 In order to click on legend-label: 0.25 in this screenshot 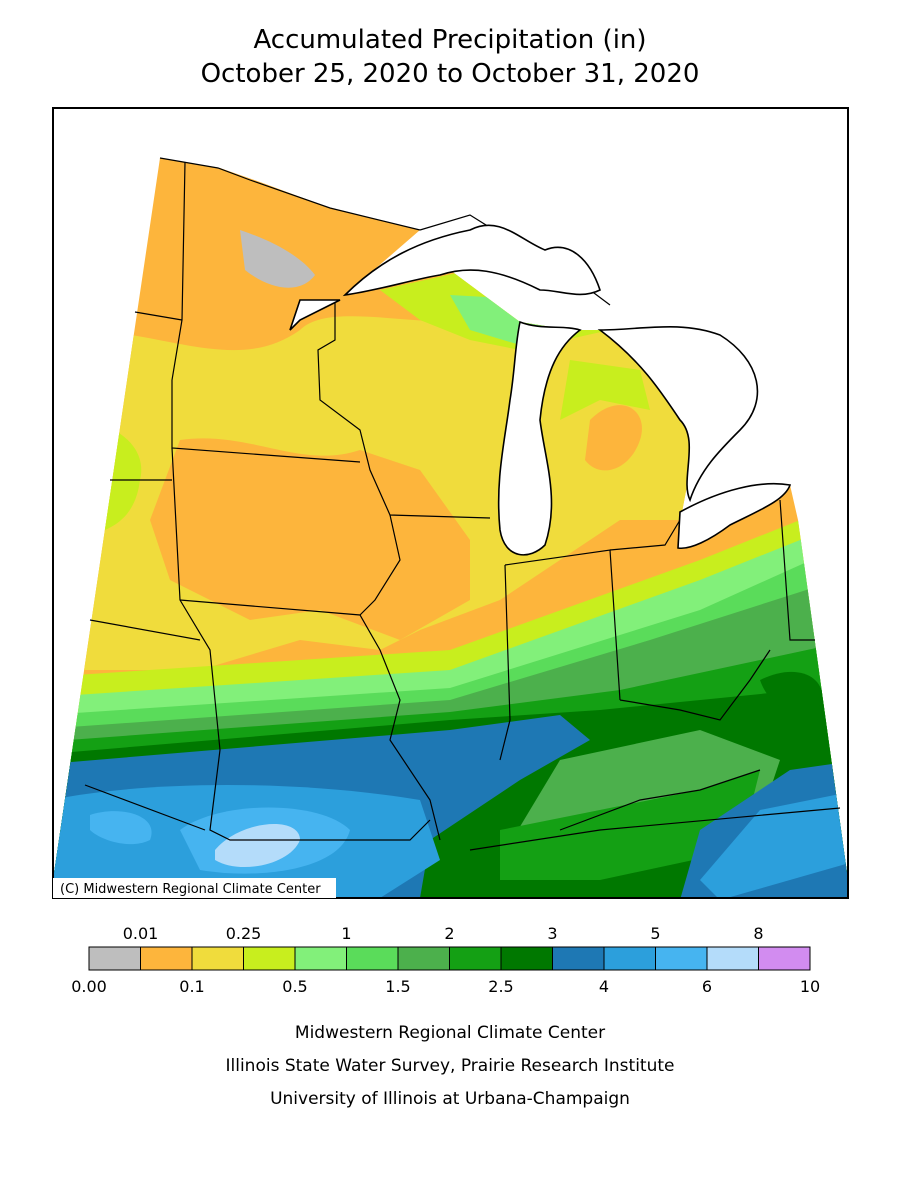, I will do `click(244, 933)`.